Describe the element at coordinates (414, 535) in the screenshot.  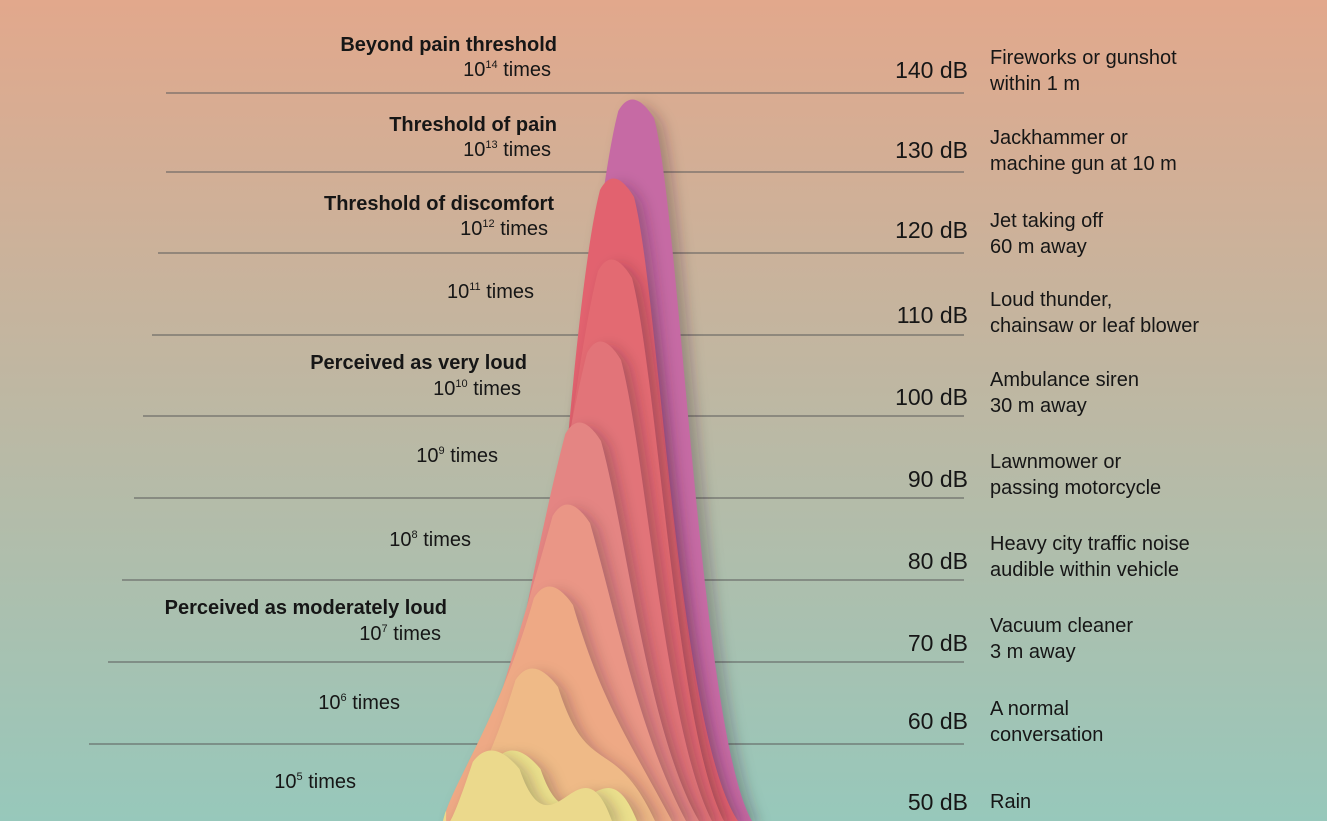
I see `intensity-exponent: 8` at that location.